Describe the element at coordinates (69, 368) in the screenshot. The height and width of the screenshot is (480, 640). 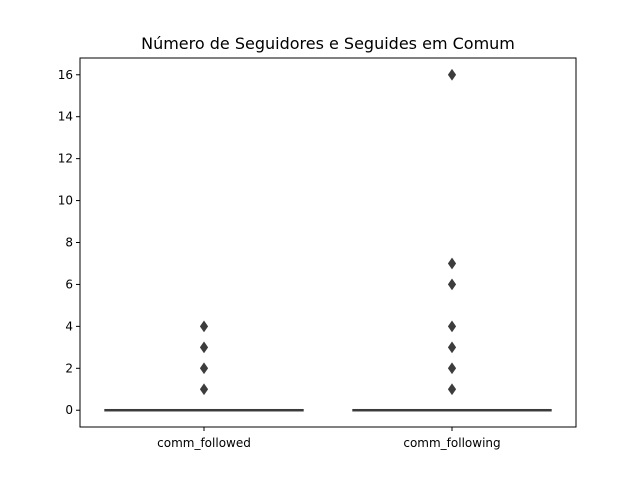
I see `y-tick-label: 2` at that location.